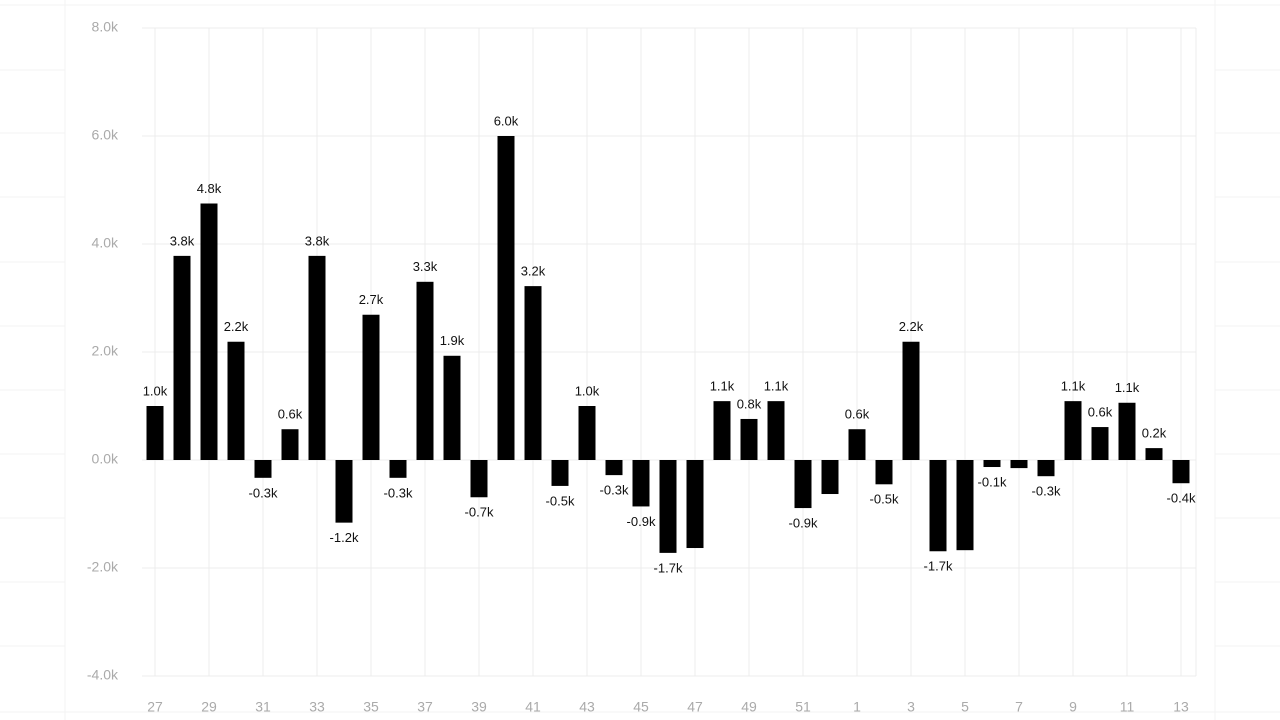 Image resolution: width=1280 pixels, height=720 pixels. Describe the element at coordinates (533, 707) in the screenshot. I see `x-tick-label: 41` at that location.